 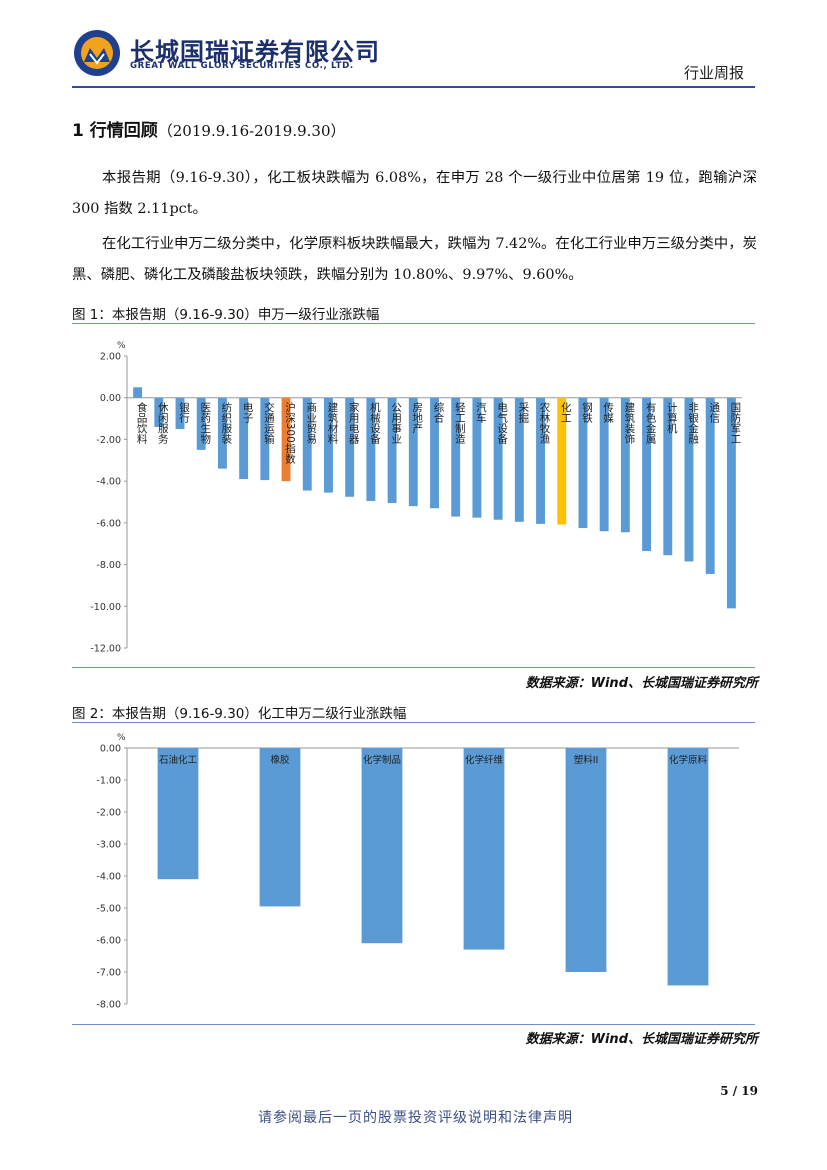 I want to click on category-label: 化工, so click(x=566, y=412).